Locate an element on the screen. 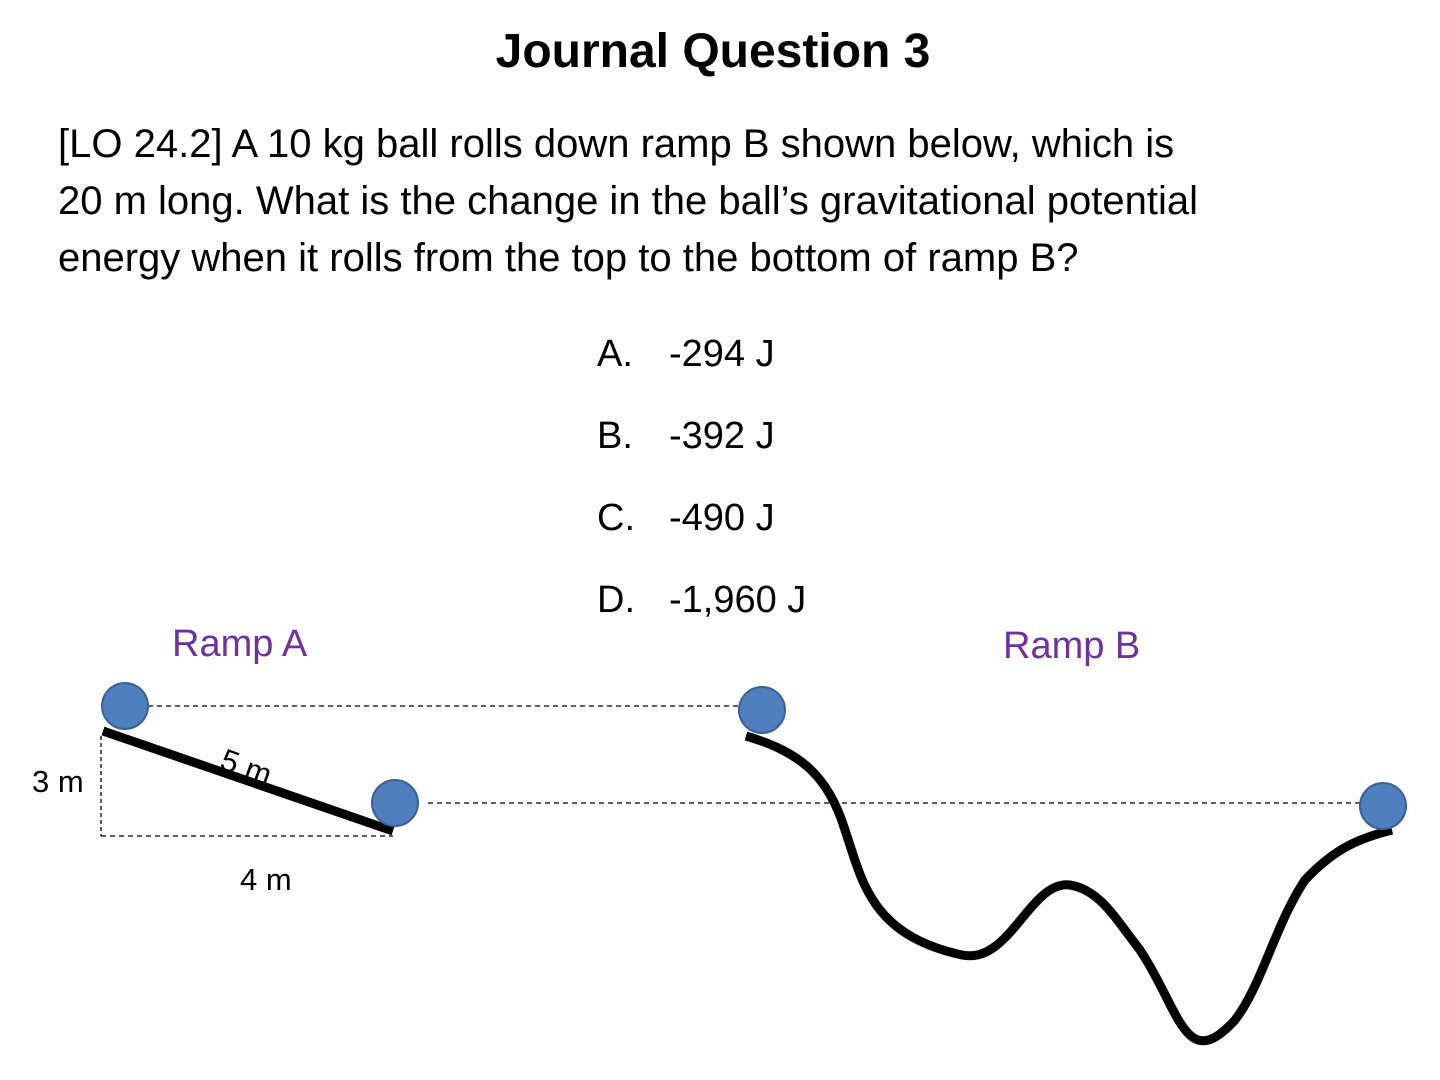 Image resolution: width=1440 pixels, height=1080 pixels. height-dimension-label: 3 m is located at coordinates (58, 781).